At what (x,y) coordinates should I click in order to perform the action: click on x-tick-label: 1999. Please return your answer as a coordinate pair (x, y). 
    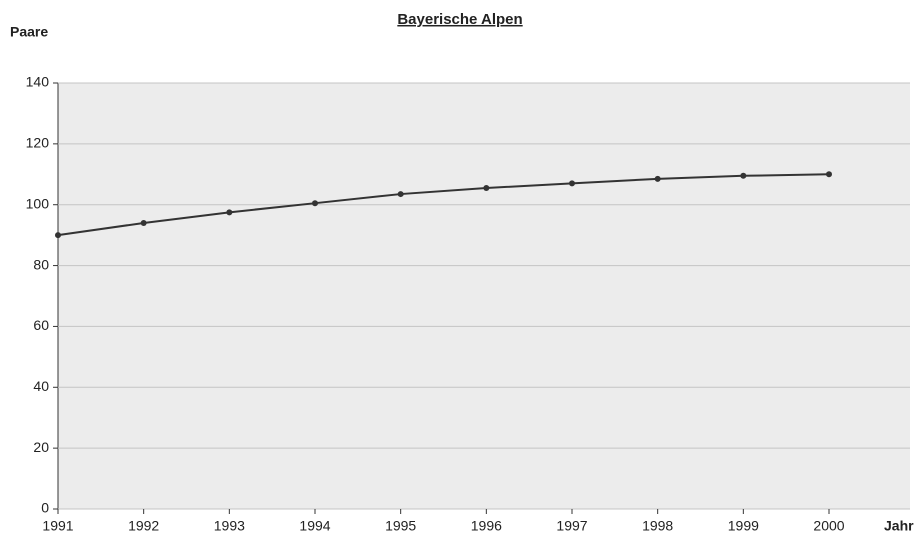
    Looking at the image, I should click on (743, 526).